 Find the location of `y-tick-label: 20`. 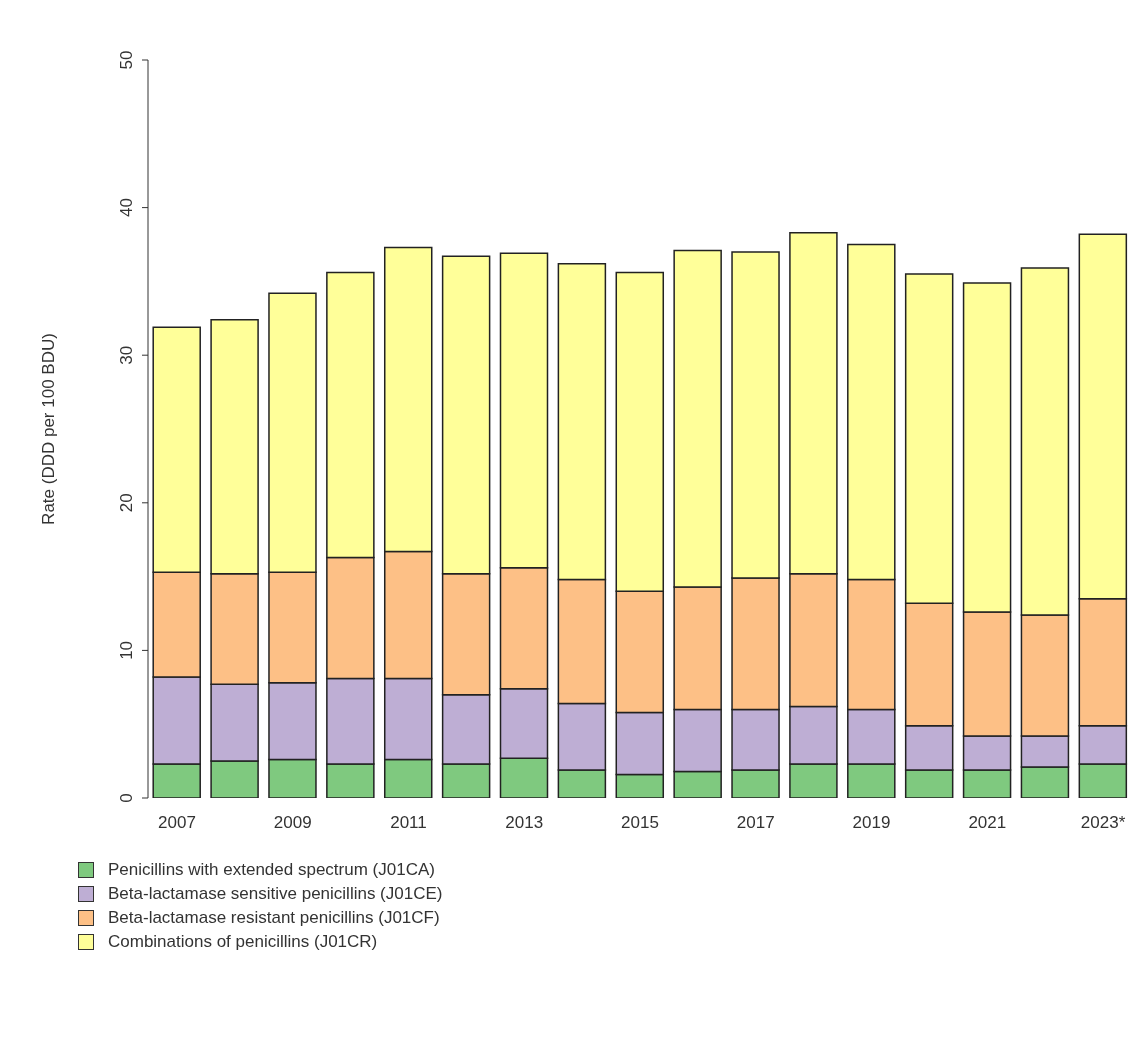

y-tick-label: 20 is located at coordinates (126, 503).